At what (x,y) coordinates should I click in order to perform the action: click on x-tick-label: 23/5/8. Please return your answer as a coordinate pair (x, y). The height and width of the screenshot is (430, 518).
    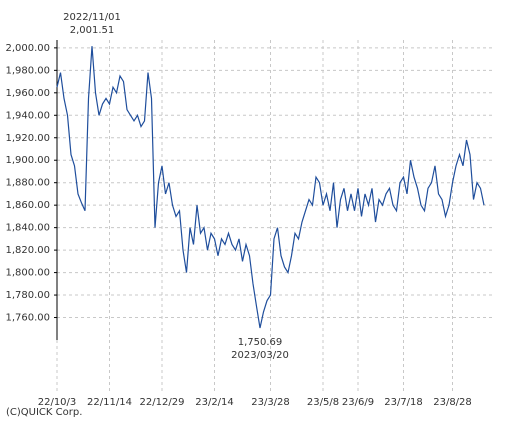
    Looking at the image, I should click on (323, 402).